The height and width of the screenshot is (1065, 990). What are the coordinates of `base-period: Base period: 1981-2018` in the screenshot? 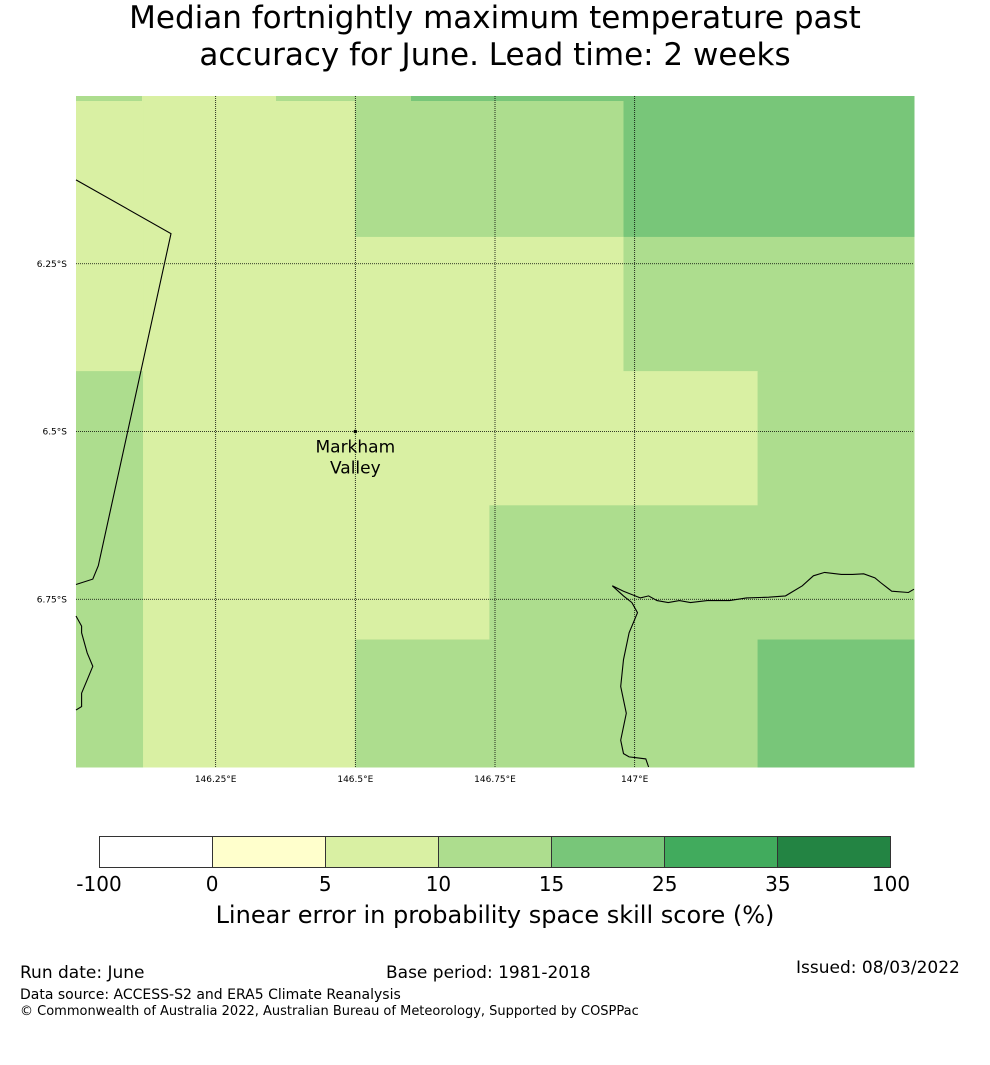 It's located at (488, 973).